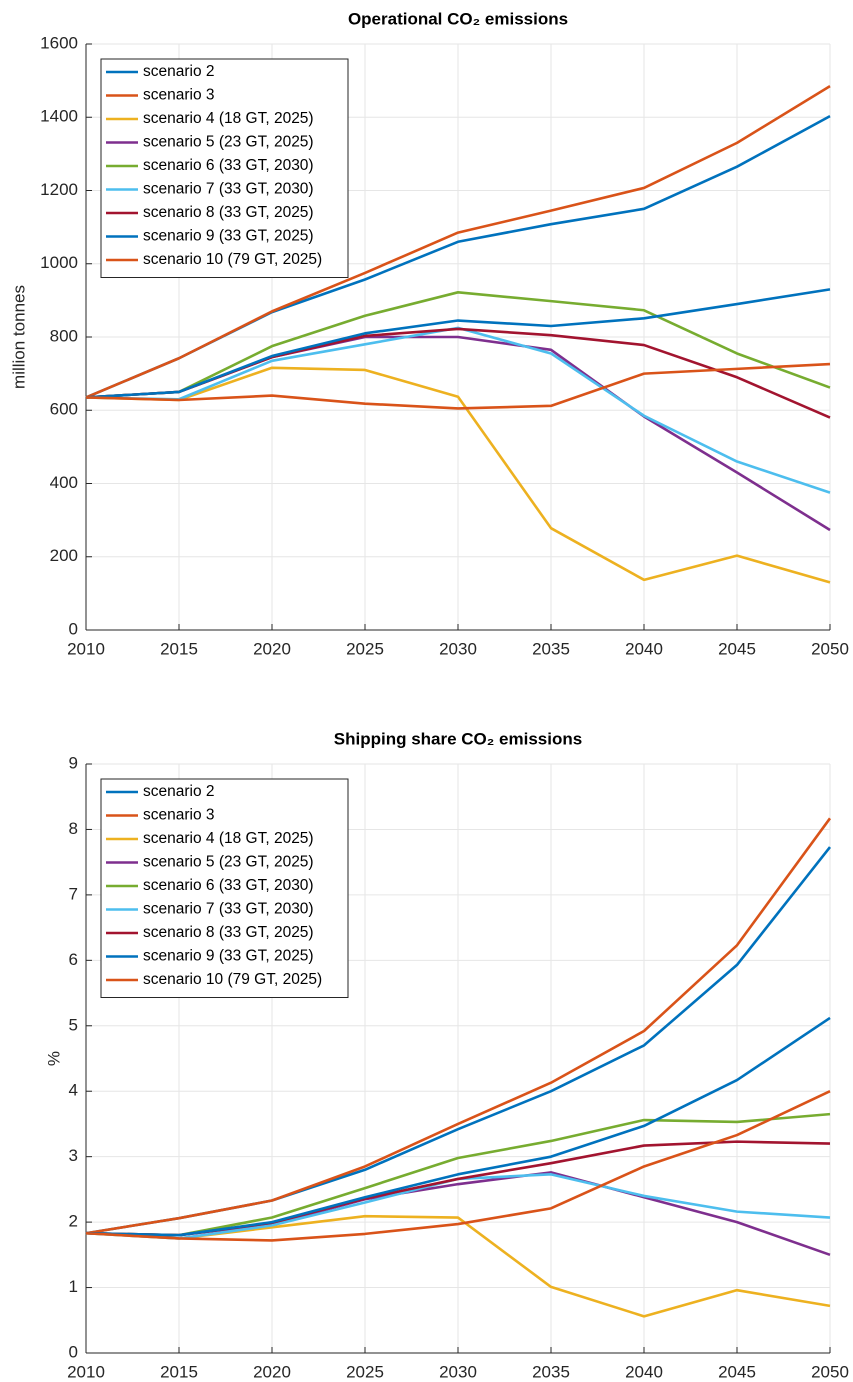 The height and width of the screenshot is (1382, 853). What do you see at coordinates (458, 18) in the screenshot?
I see `chart-title: Operational CO₂ emissions` at bounding box center [458, 18].